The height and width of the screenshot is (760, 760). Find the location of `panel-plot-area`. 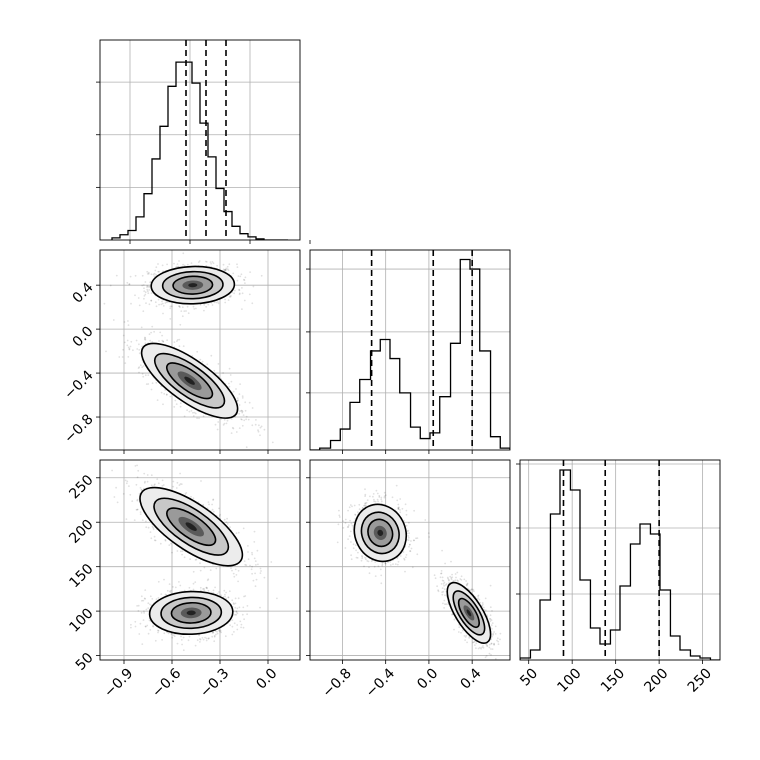

panel-plot-area is located at coordinates (620, 560).